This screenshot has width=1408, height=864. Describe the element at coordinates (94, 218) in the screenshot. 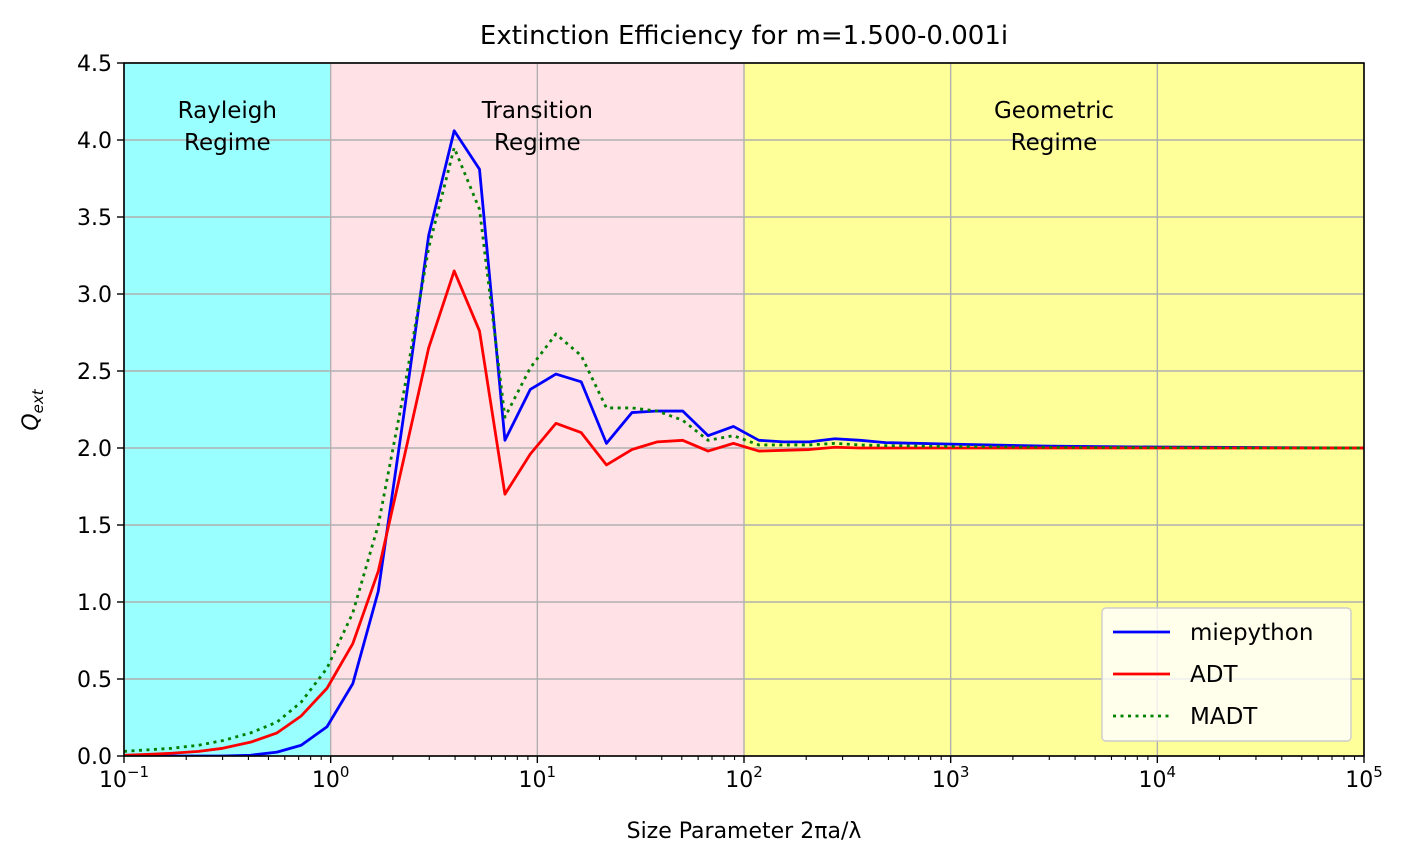

I see `y-tick-label-7: 3.5` at that location.